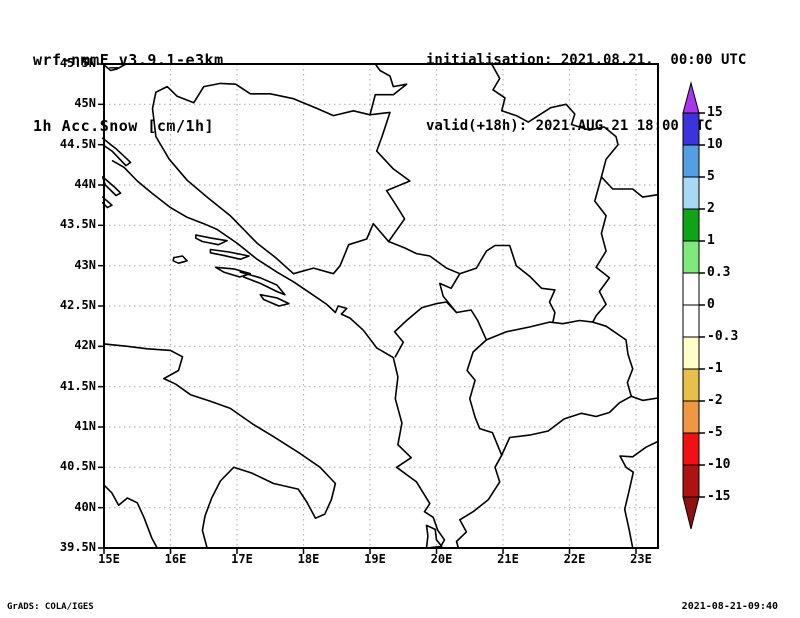 The height and width of the screenshot is (618, 800). What do you see at coordinates (115, 67) in the screenshot?
I see `outline-kvarner-coast` at bounding box center [115, 67].